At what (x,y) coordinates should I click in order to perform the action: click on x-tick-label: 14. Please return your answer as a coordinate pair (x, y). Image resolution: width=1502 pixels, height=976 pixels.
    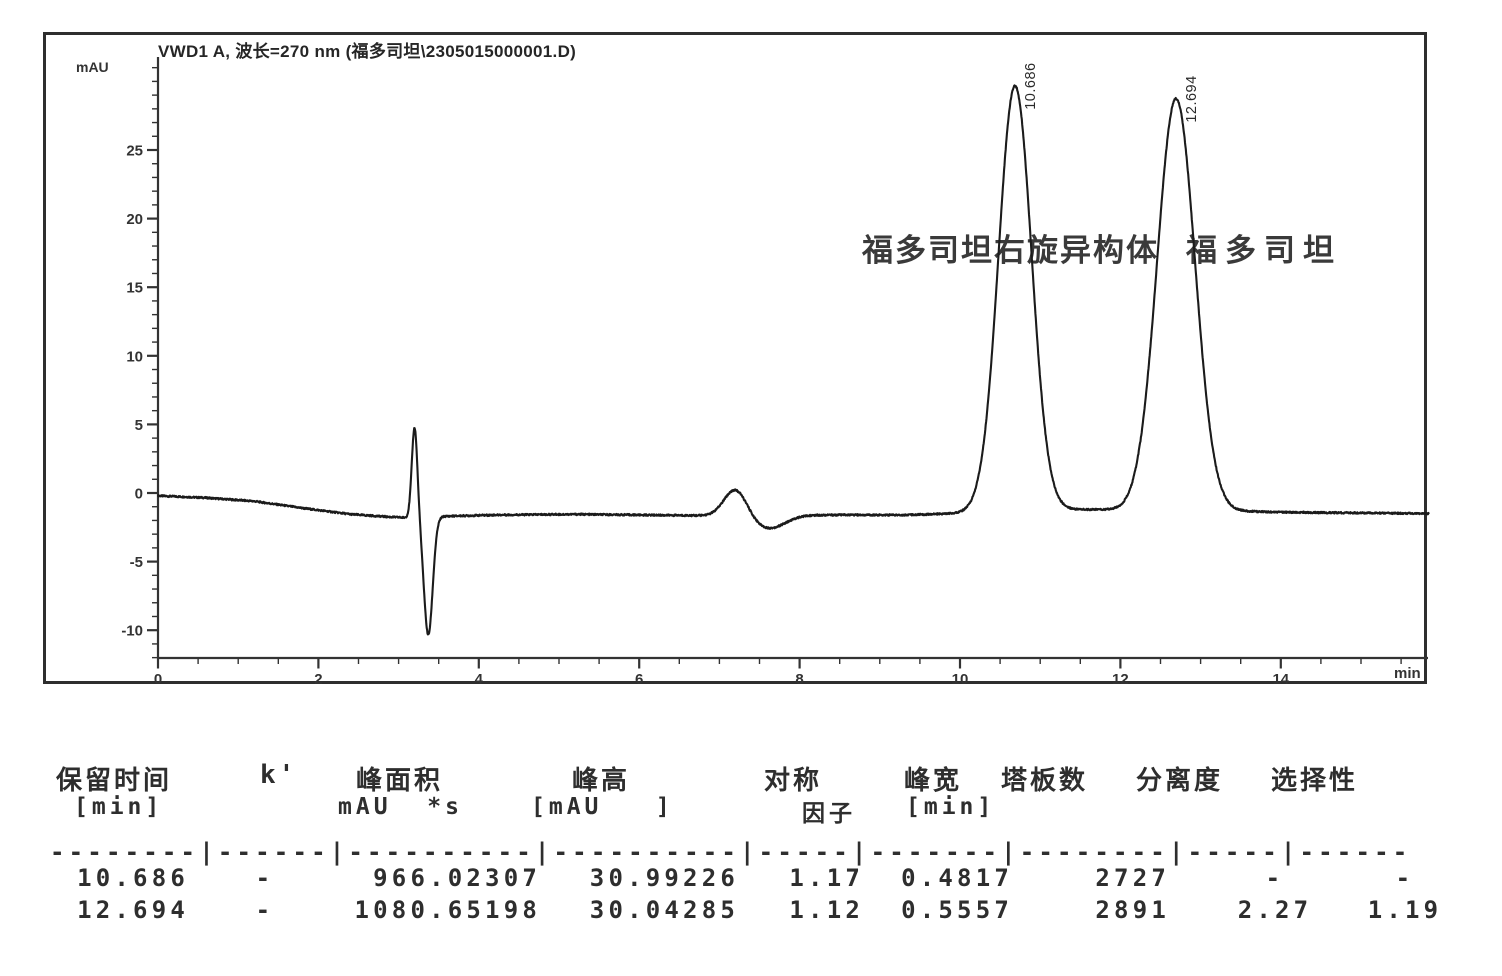
    Looking at the image, I should click on (1280, 679).